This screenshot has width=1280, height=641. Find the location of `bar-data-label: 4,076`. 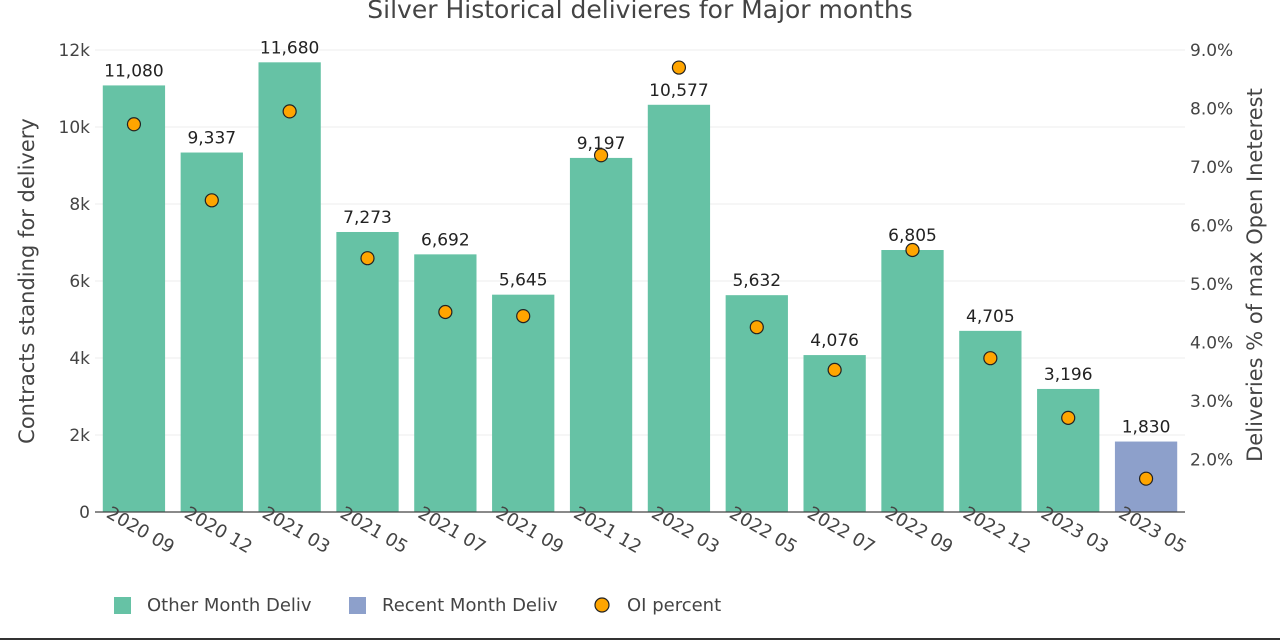

bar-data-label: 4,076 is located at coordinates (834, 341).